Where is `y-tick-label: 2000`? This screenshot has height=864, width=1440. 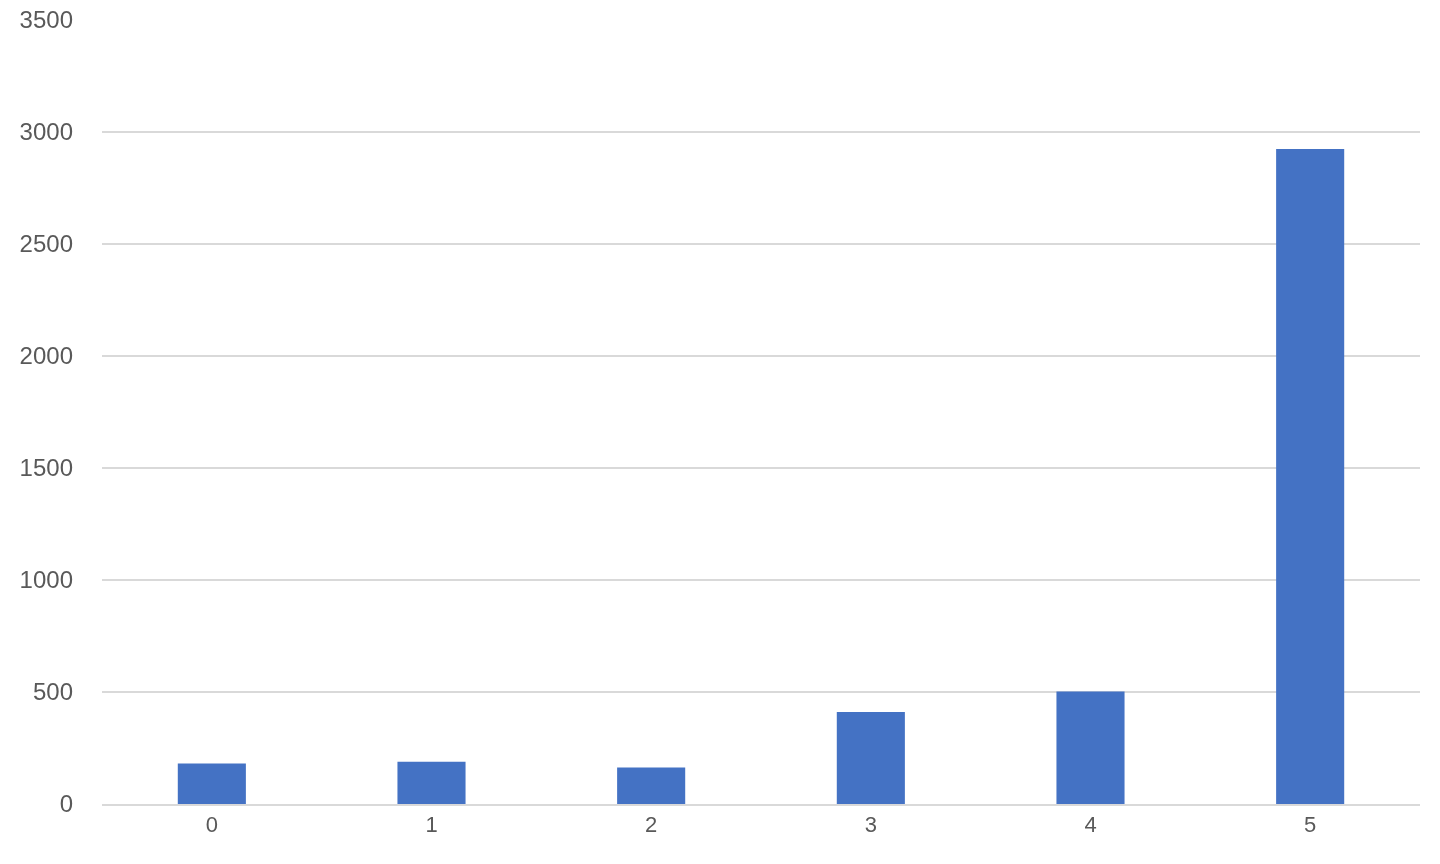
y-tick-label: 2000 is located at coordinates (46, 356).